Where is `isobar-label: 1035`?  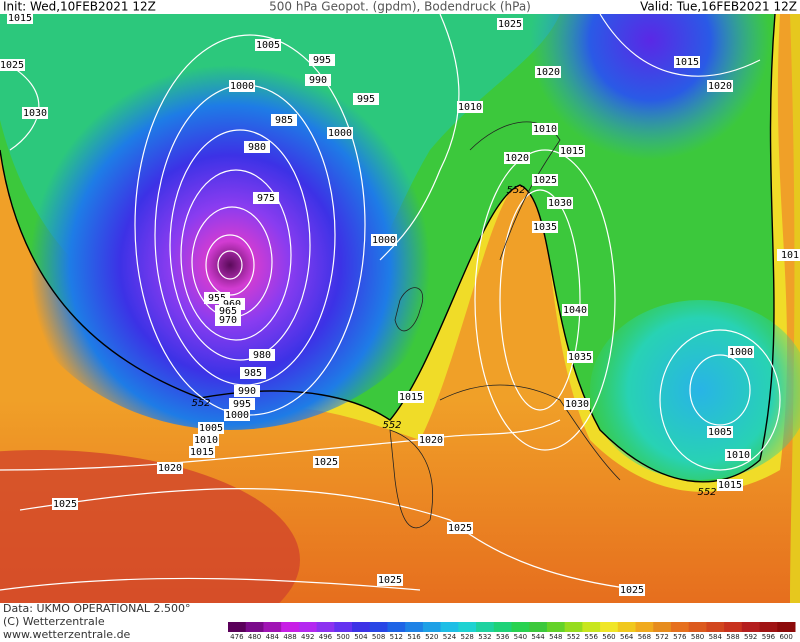 isobar-label: 1035 is located at coordinates (580, 357).